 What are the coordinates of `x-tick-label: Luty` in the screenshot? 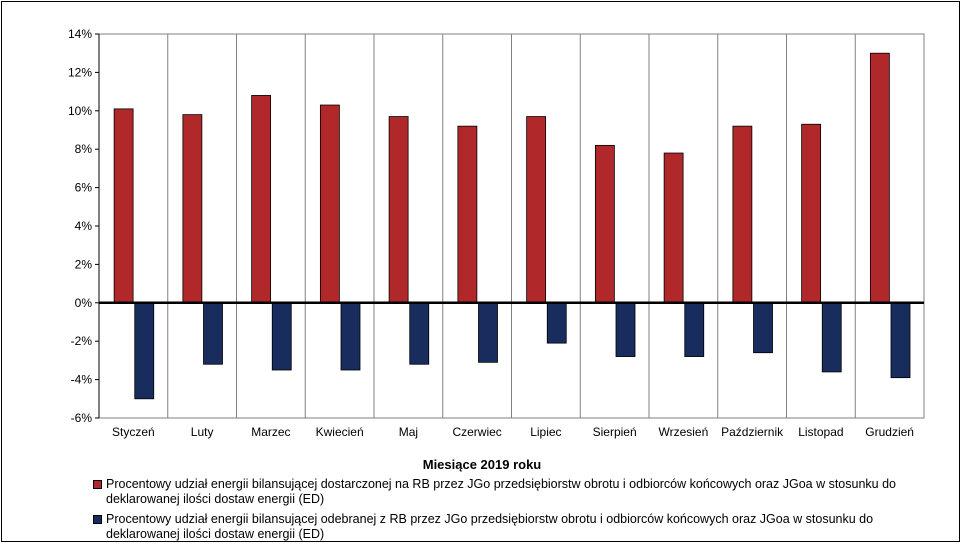 It's located at (202, 432).